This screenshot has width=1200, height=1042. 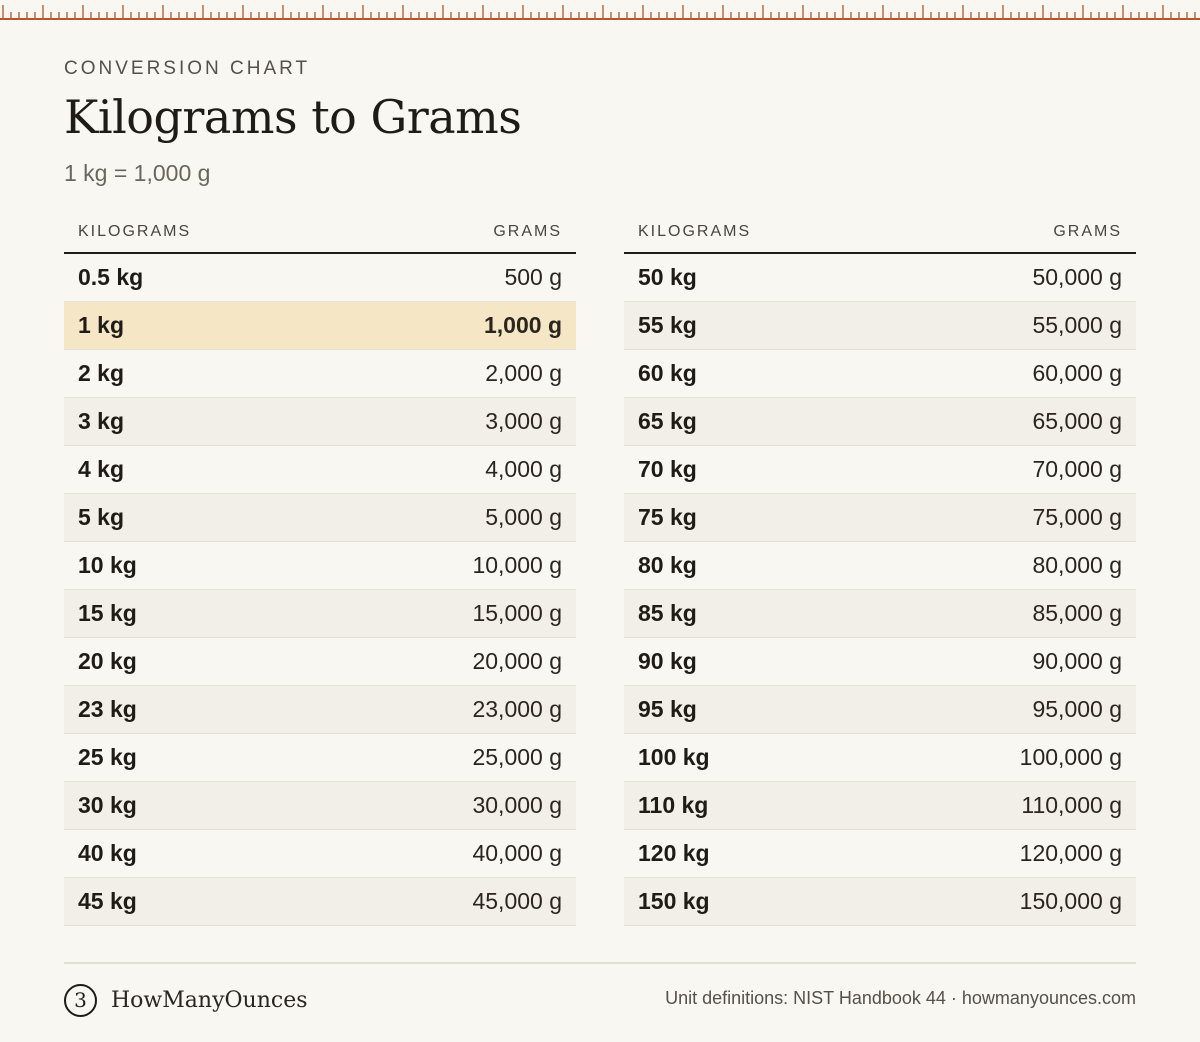 I want to click on kilograms-cell: 75 kg, so click(x=667, y=517).